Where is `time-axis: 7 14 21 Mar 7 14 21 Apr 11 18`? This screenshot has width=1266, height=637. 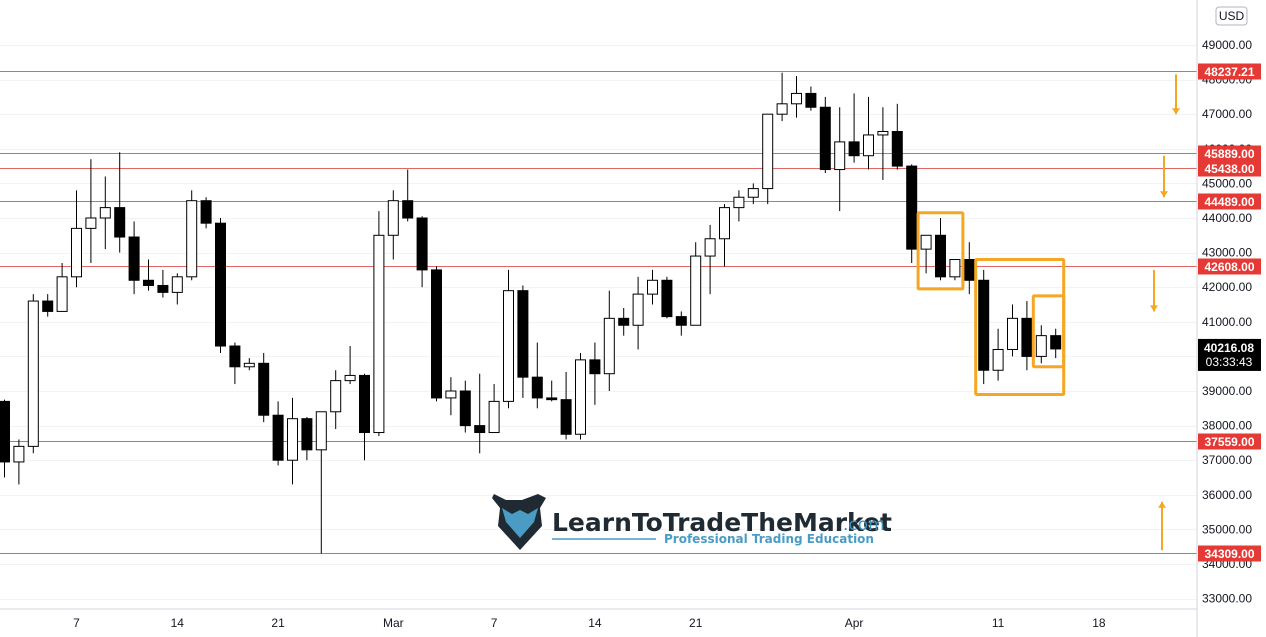
time-axis: 7 14 21 Mar 7 14 21 Apr 11 18 is located at coordinates (598, 619).